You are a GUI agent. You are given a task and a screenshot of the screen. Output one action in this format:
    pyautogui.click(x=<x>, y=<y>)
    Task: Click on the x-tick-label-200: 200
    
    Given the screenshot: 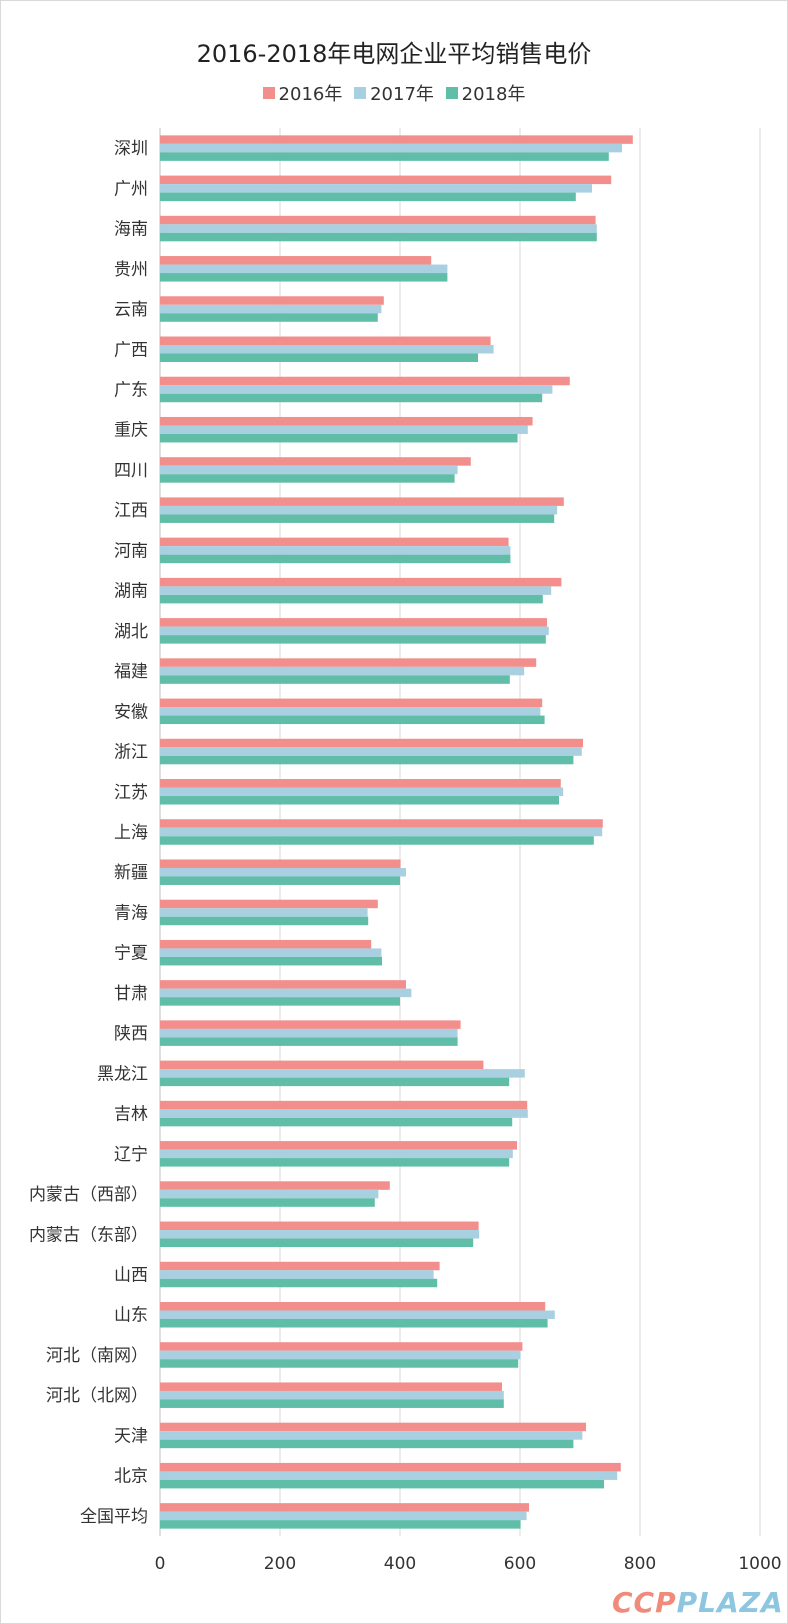 What is the action you would take?
    pyautogui.click(x=280, y=1564)
    